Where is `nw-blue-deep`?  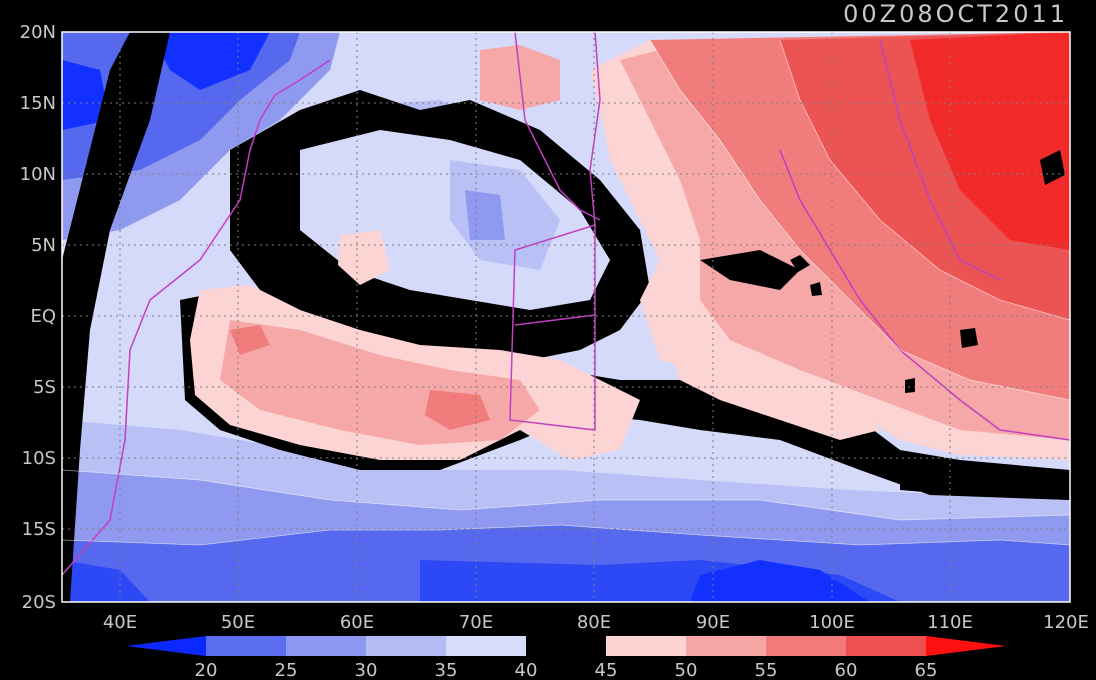
nw-blue-deep is located at coordinates (210, 61).